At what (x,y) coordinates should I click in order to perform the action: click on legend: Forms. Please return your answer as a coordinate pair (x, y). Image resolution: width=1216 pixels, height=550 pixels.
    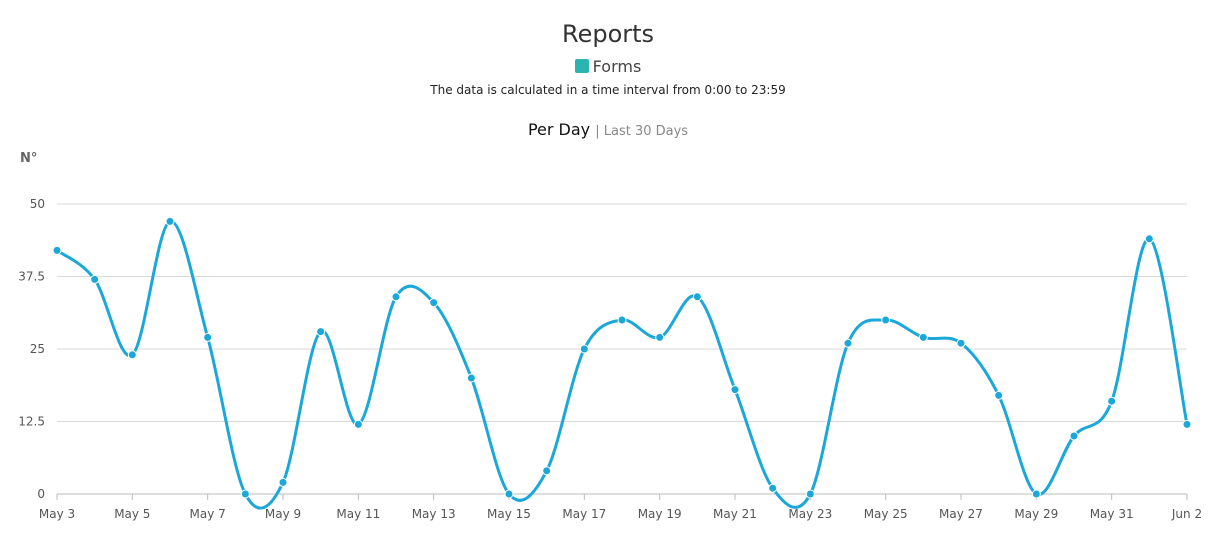
    Looking at the image, I should click on (608, 66).